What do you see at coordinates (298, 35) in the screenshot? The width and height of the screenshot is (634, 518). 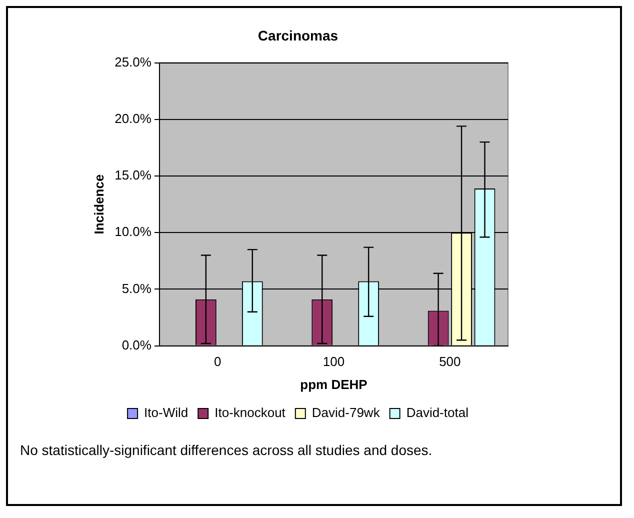 I see `chart-title: Carcinomas` at bounding box center [298, 35].